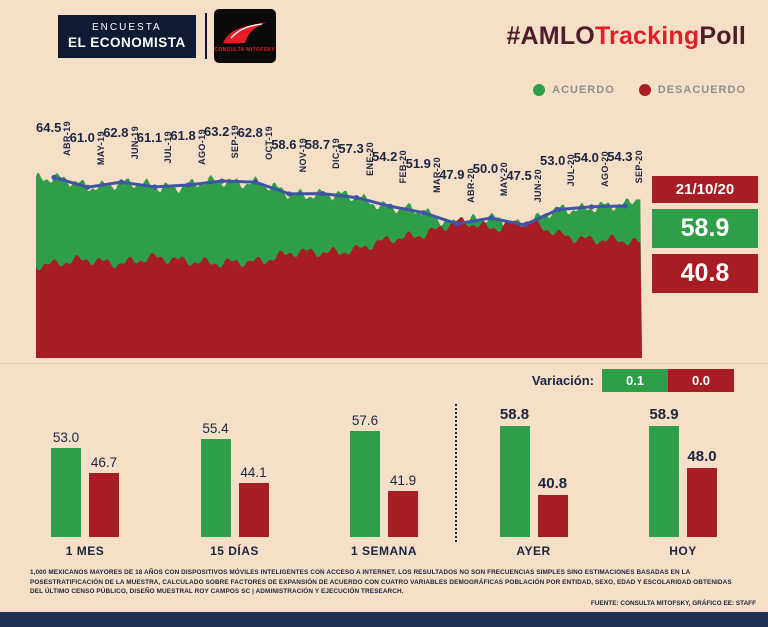 This screenshot has width=768, height=627. I want to click on hashtag-poll: Poll, so click(722, 35).